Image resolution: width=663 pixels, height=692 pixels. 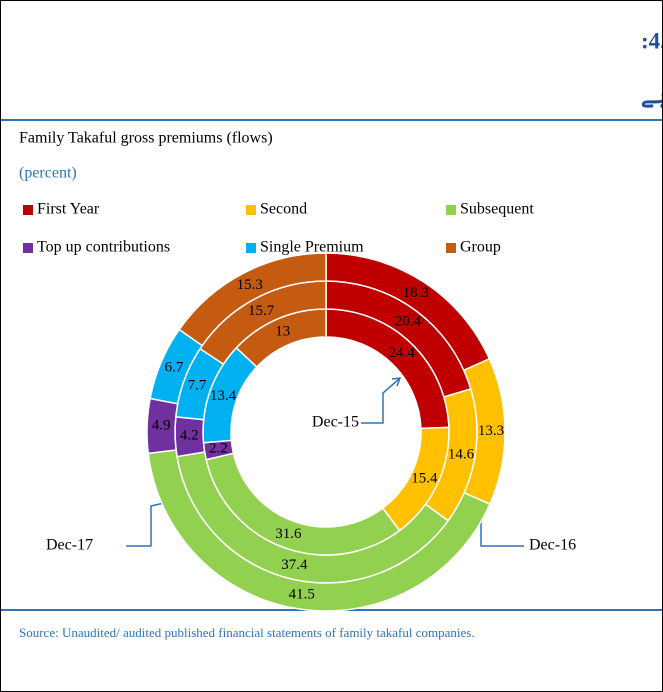 I want to click on legend-label: Group, so click(x=480, y=247).